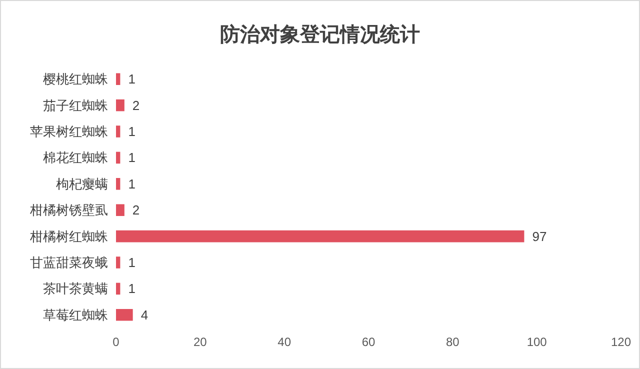 This screenshot has height=369, width=640. I want to click on y-tick-label: 枸杞瘿螨, so click(82, 184).